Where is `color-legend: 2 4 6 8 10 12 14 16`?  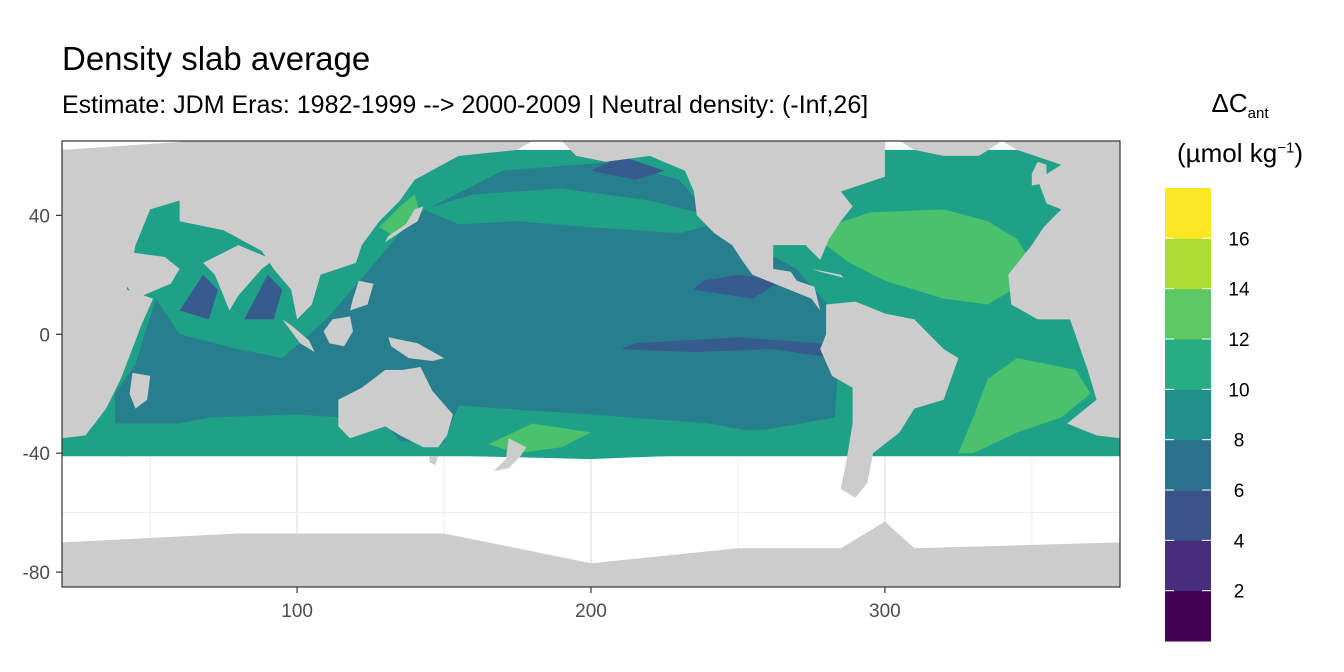 color-legend: 2 4 6 8 10 12 14 16 is located at coordinates (1207, 415).